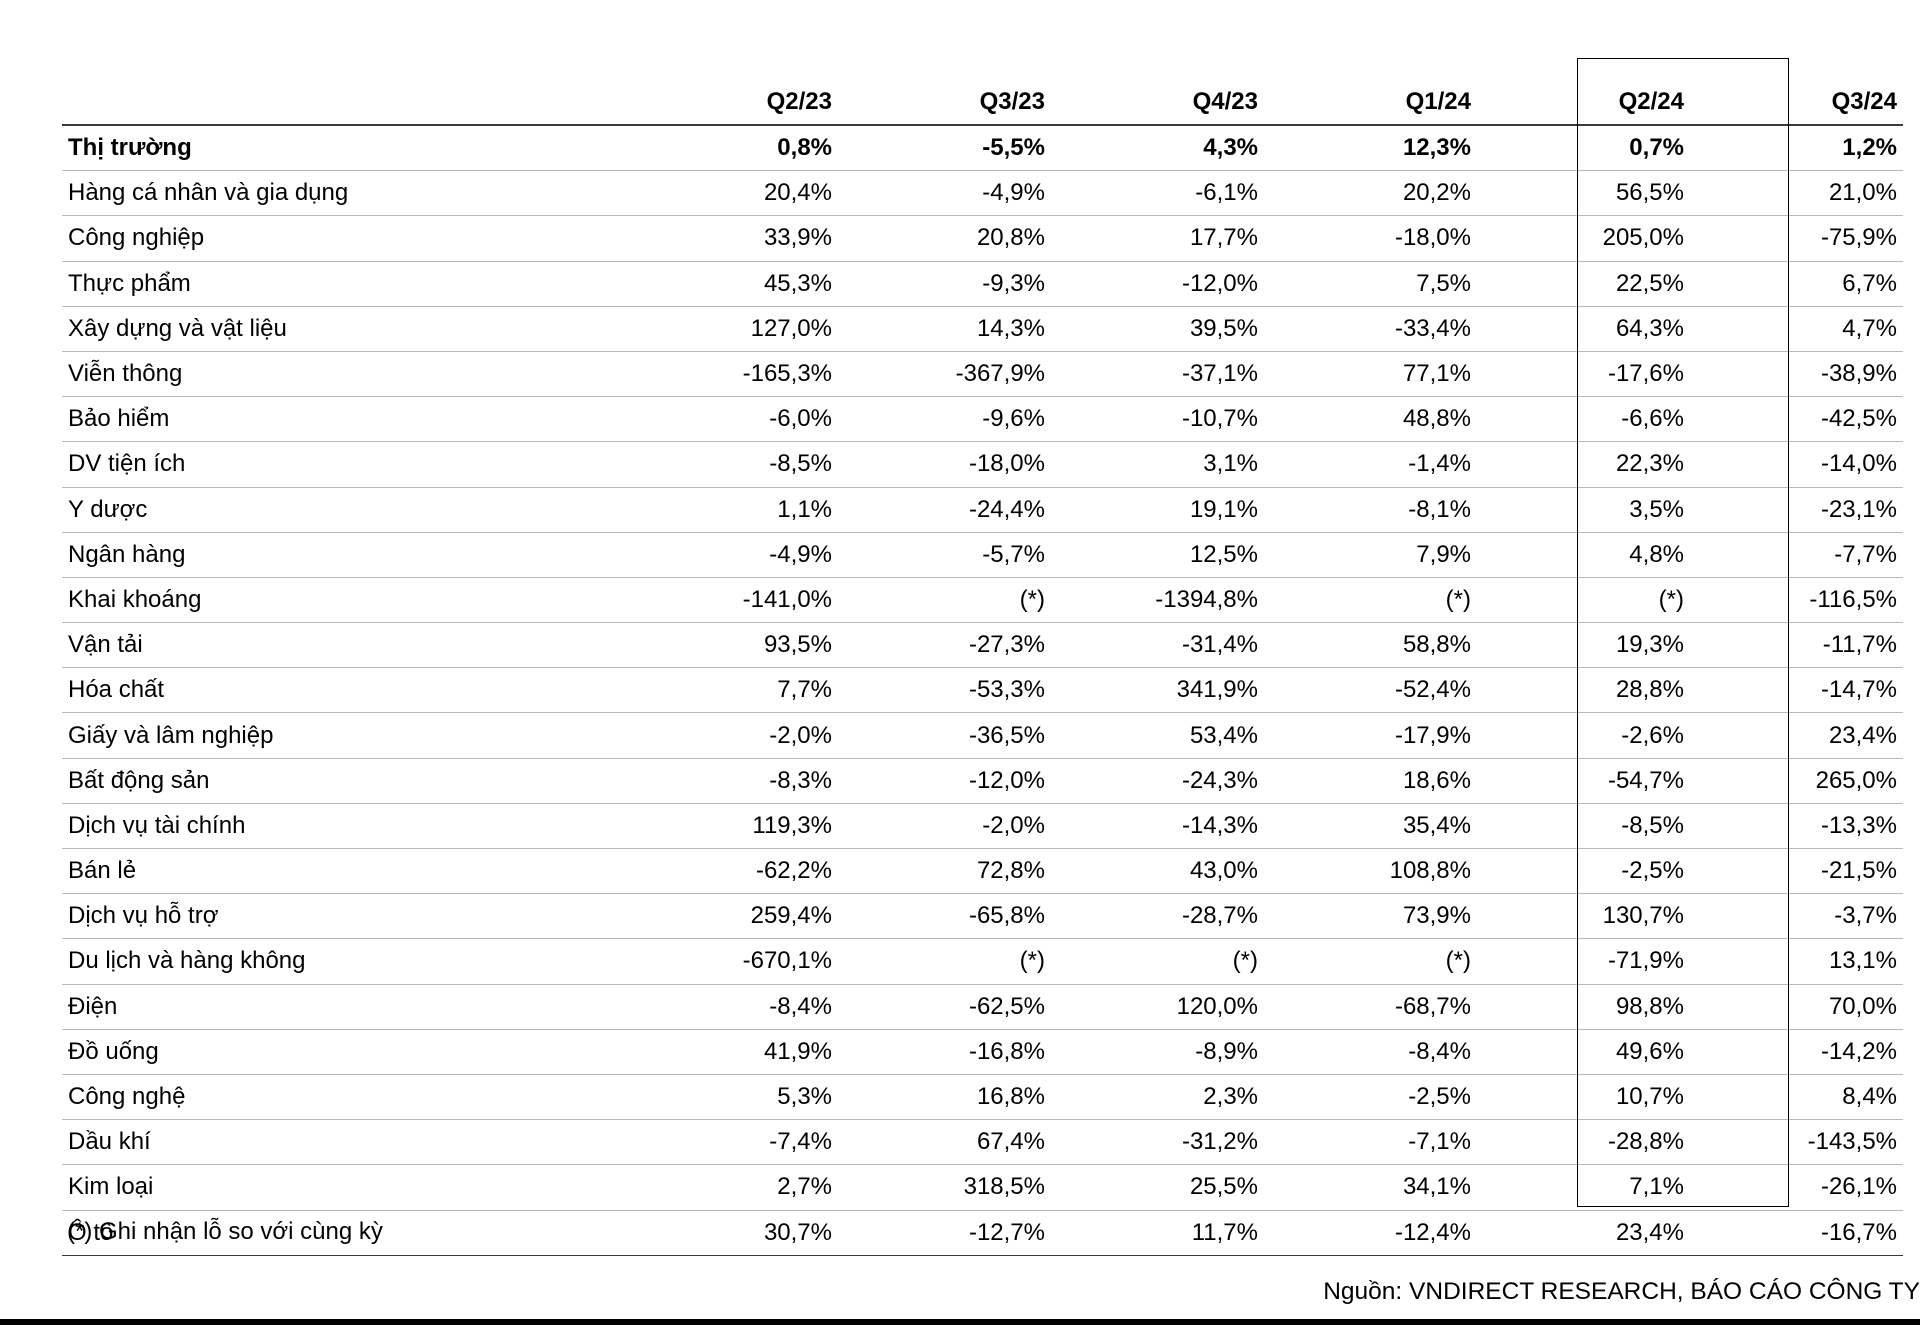 The height and width of the screenshot is (1331, 1920). I want to click on header-row: Q2/23 Q3/23 Q4/23 Q1/24 Q2/24 Q3/24, so click(982, 103).